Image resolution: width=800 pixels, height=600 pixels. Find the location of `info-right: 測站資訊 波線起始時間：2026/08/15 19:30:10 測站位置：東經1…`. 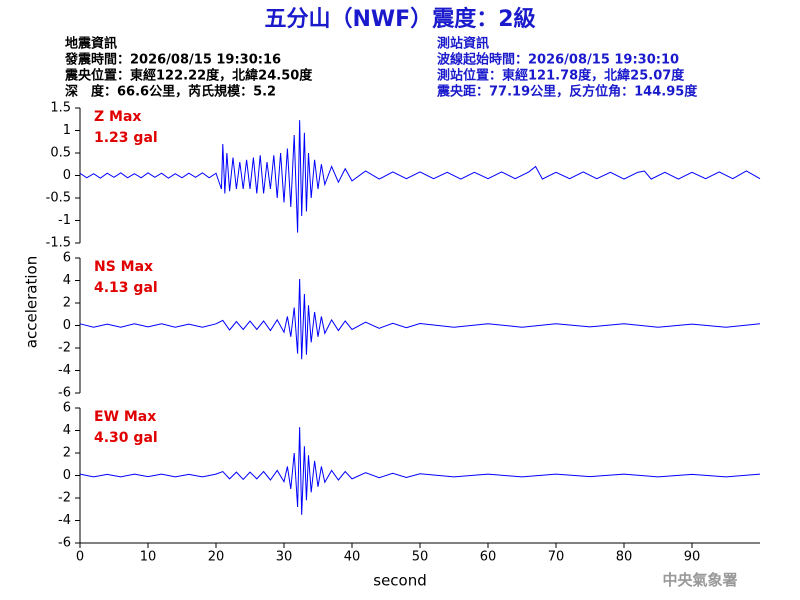

info-right: 測站資訊 波線起始時間：2026/08/15 19:30:10 測站位置：東經1… is located at coordinates (567, 68).